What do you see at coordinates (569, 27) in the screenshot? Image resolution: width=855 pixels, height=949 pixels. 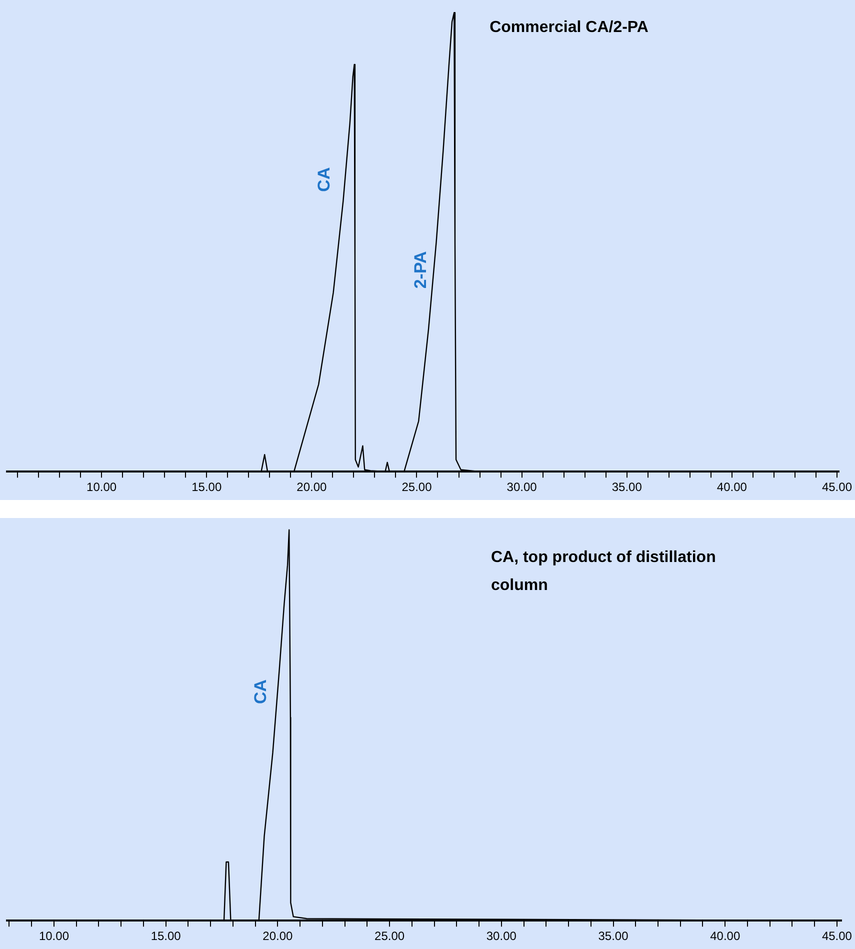 I see `chart-title: Commercial CA/2-PA` at bounding box center [569, 27].